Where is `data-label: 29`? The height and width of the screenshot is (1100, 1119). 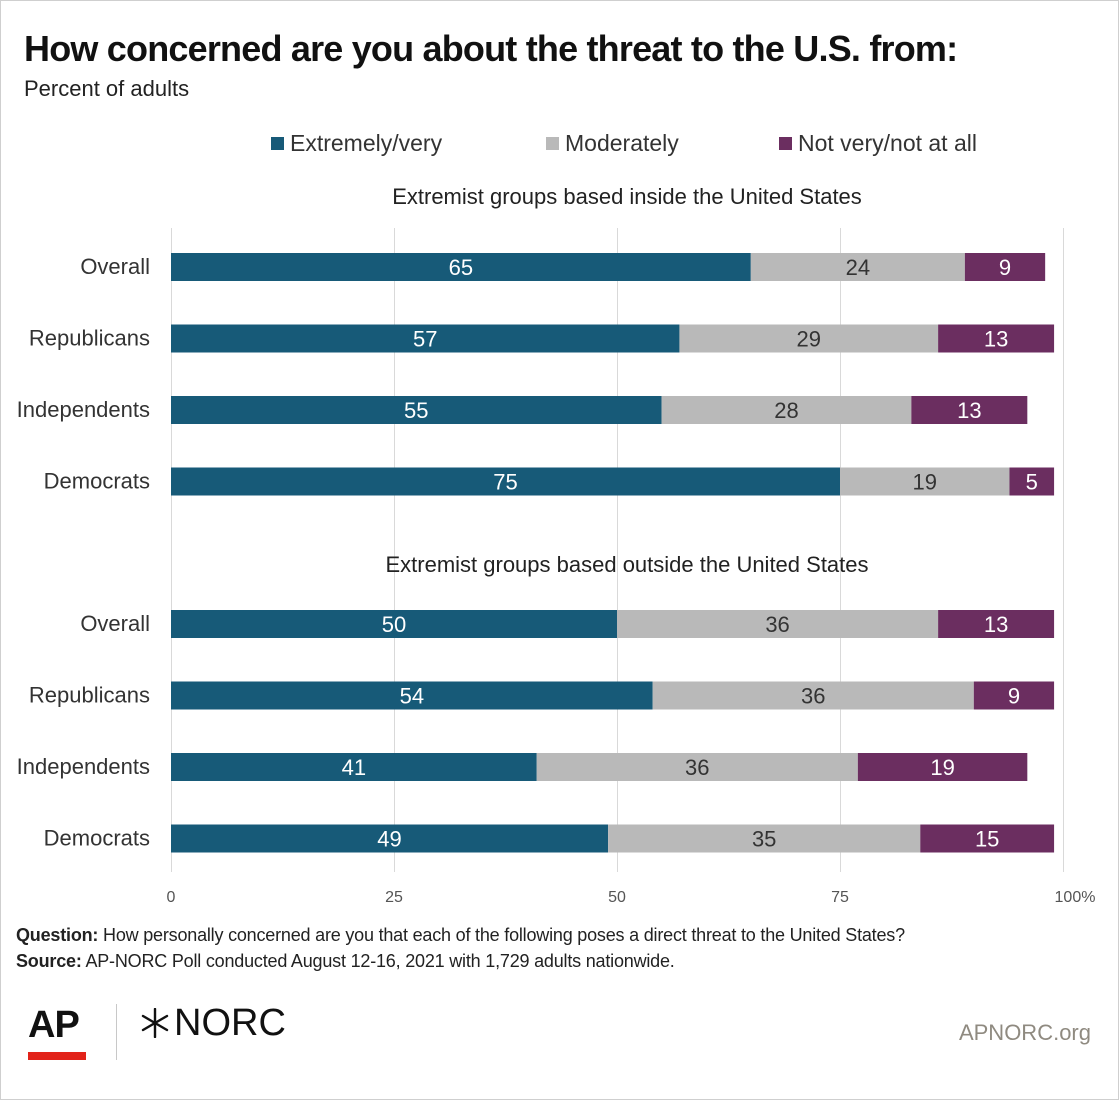 data-label: 29 is located at coordinates (809, 339).